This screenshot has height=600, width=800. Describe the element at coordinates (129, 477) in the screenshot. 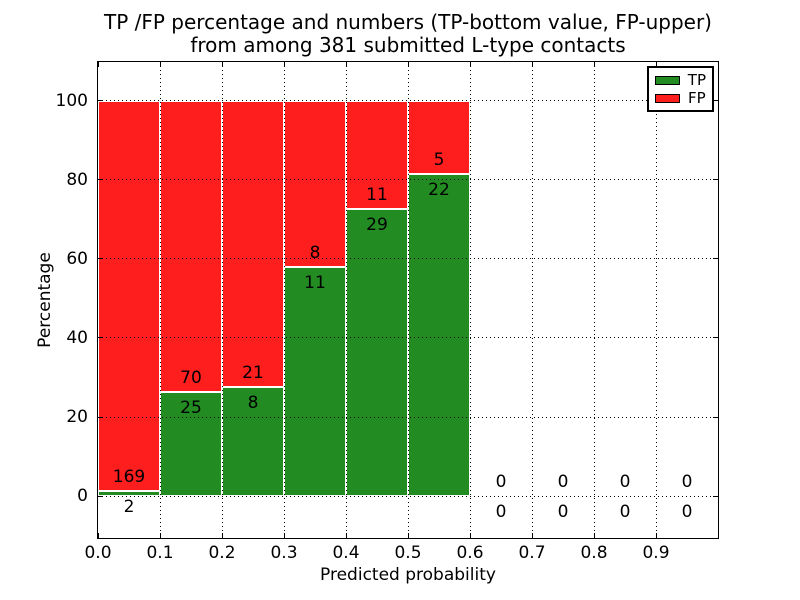

I see `bar-label-fp: 169` at that location.